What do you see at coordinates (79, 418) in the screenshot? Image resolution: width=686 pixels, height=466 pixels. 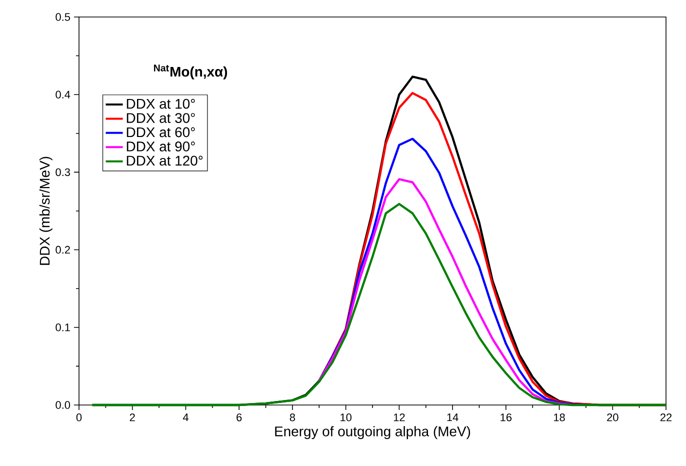 I see `x-tick-label: 0` at bounding box center [79, 418].